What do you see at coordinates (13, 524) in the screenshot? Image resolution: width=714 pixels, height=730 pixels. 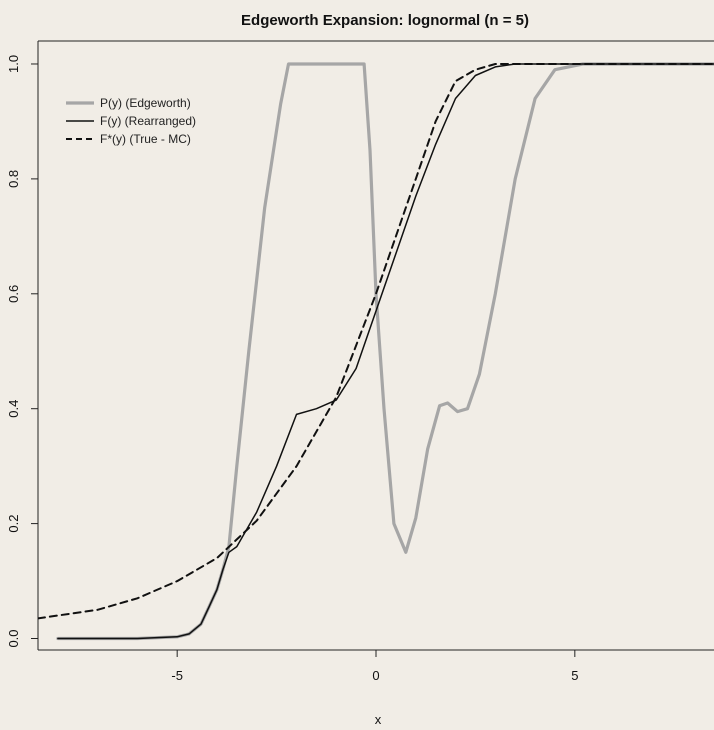 I see `y-tick-label: 0.2` at bounding box center [13, 524].